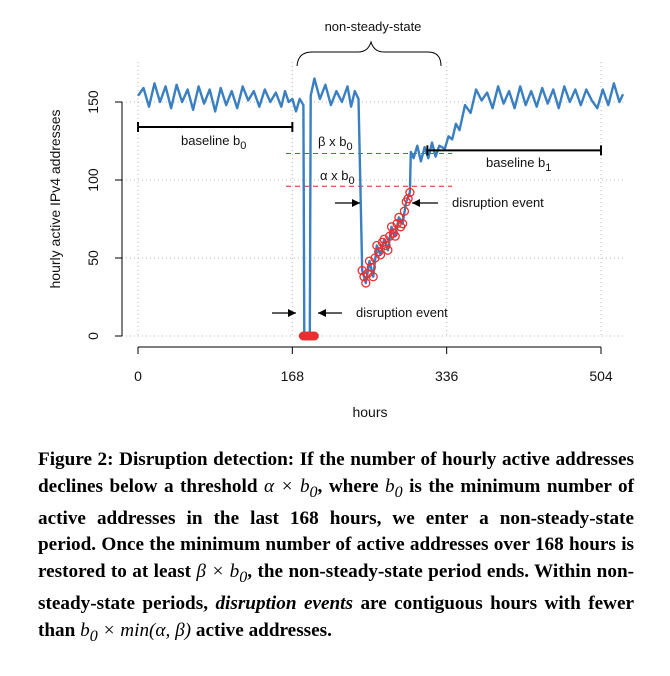 The image size is (670, 676). What do you see at coordinates (286, 486) in the screenshot?
I see `caption-math-alpha: α × b` at bounding box center [286, 486].